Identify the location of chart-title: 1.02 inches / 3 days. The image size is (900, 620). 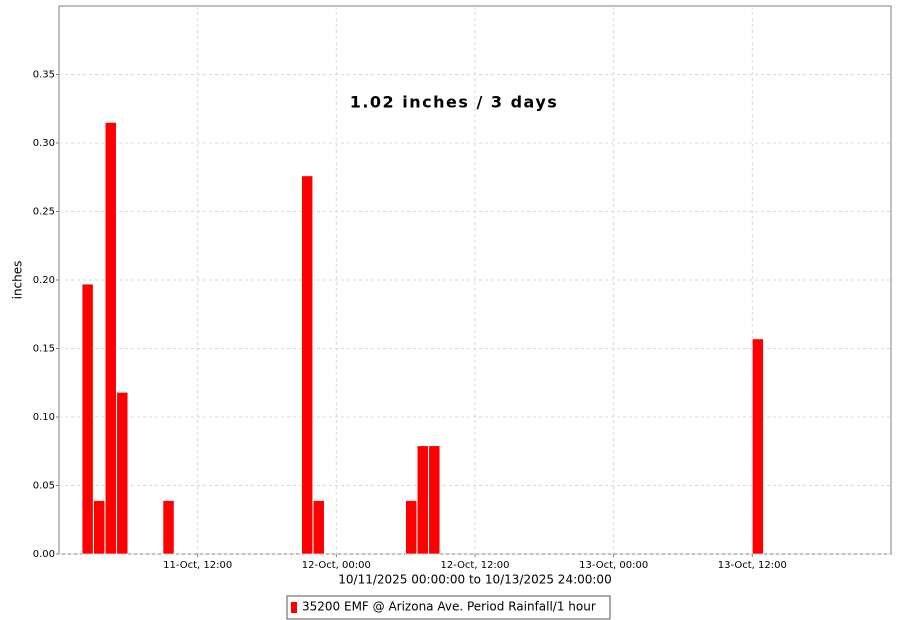
(454, 102).